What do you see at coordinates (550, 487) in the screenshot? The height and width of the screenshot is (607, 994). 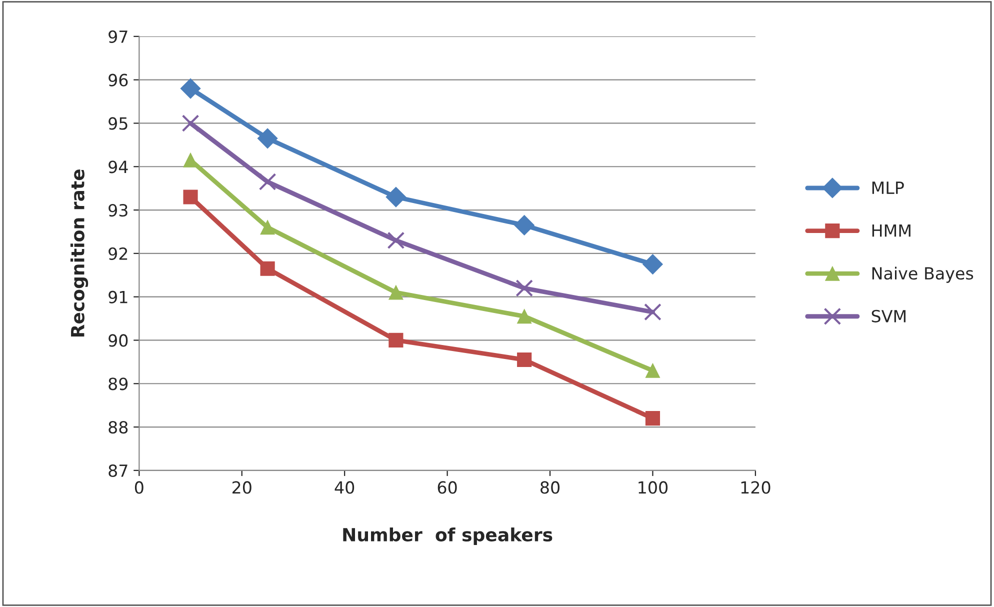 I see `x-tick-label: 80` at bounding box center [550, 487].